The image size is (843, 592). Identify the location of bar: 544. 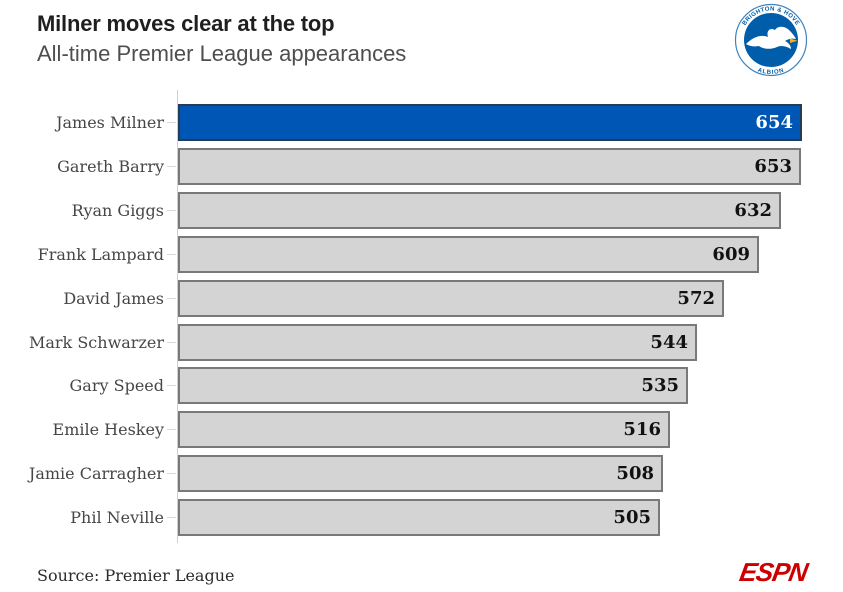
(437, 342).